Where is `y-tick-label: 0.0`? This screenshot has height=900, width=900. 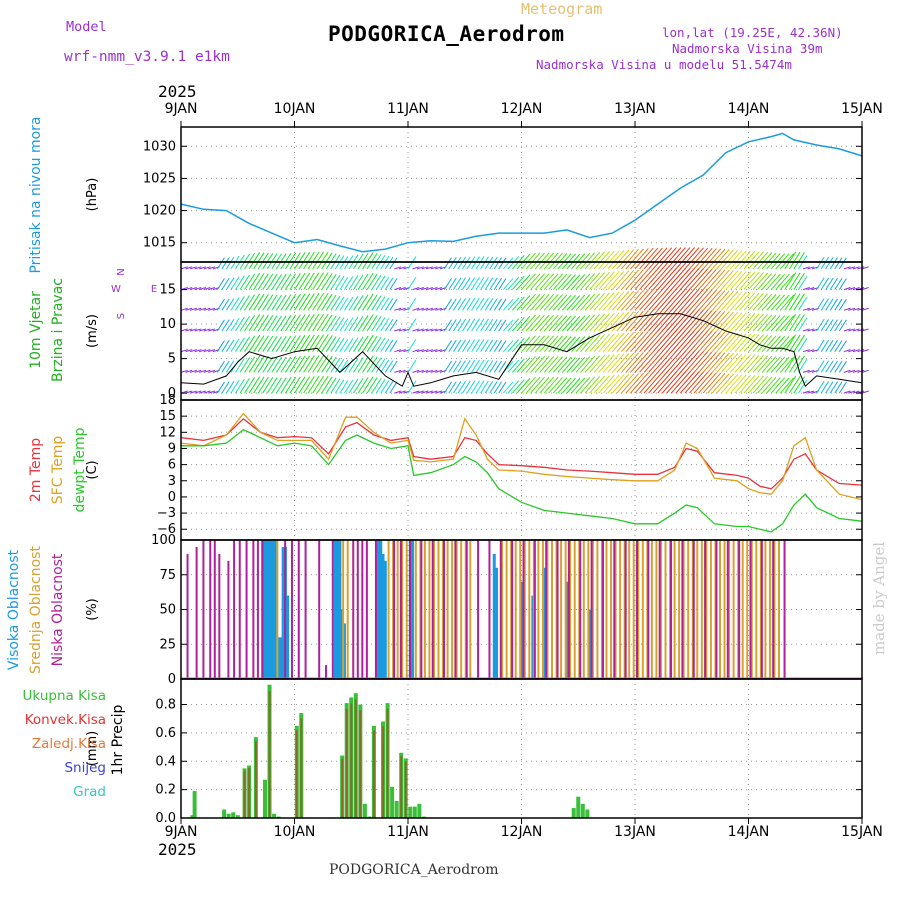
y-tick-label: 0.0 is located at coordinates (165, 818).